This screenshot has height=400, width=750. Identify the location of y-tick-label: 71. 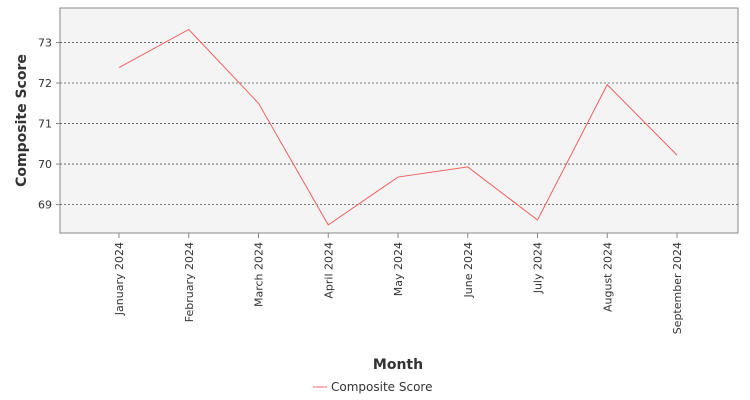
(45, 124).